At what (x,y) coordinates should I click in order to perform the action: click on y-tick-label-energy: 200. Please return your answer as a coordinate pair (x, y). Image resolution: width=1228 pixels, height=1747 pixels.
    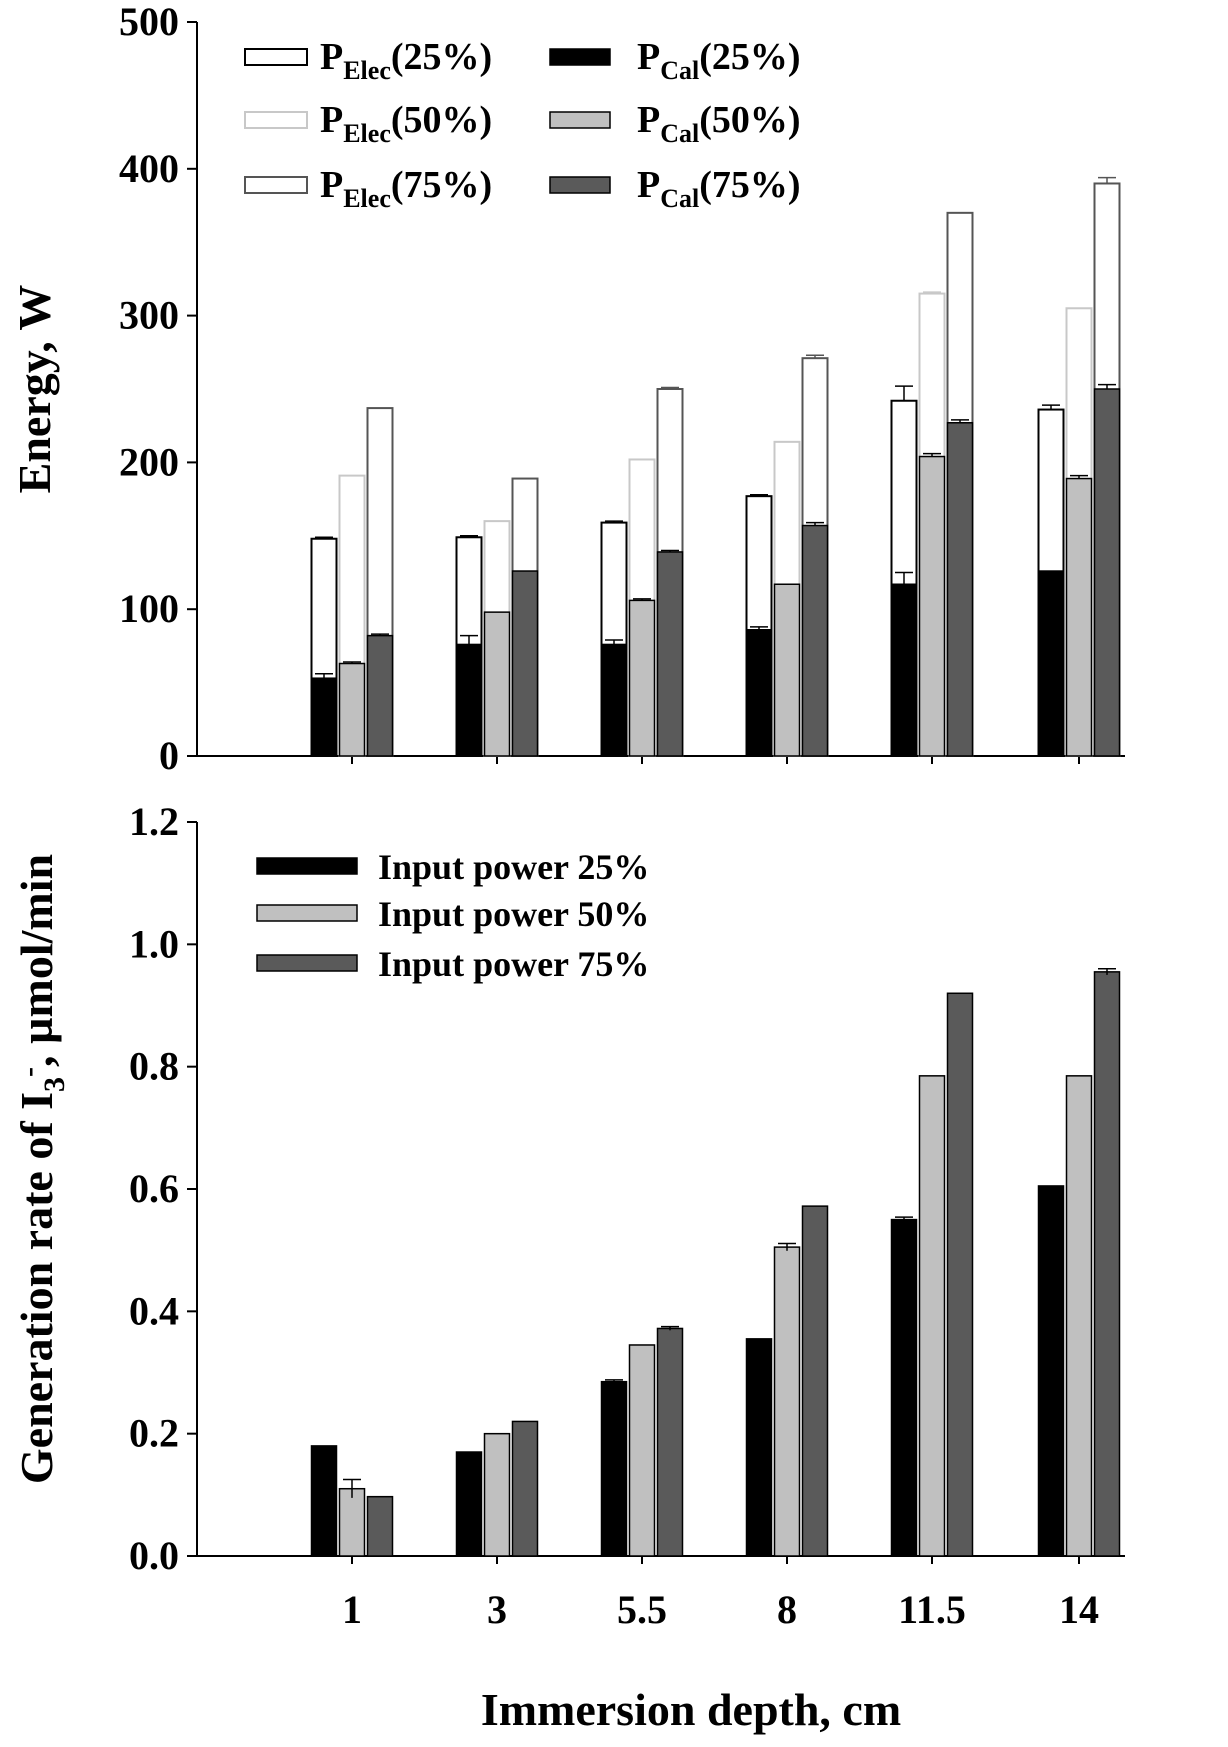
    Looking at the image, I should click on (149, 461).